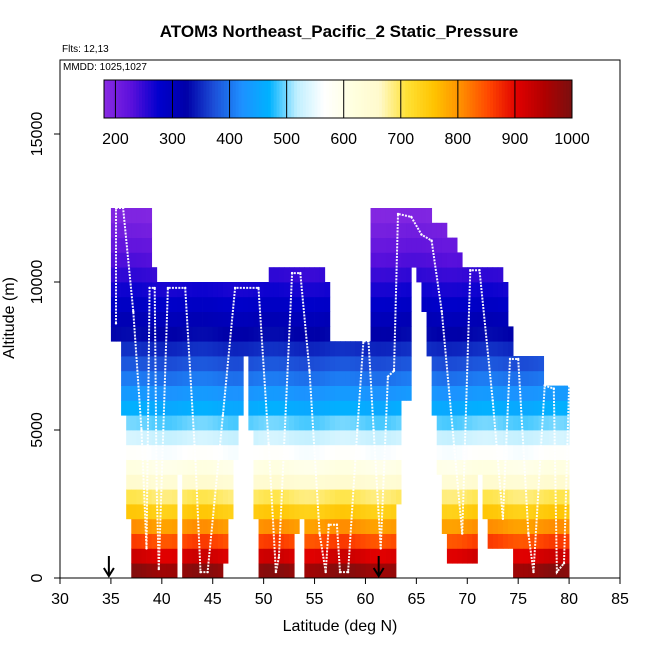 The image size is (650, 650). Describe the element at coordinates (60, 599) in the screenshot. I see `x-tick-label: 30` at that location.